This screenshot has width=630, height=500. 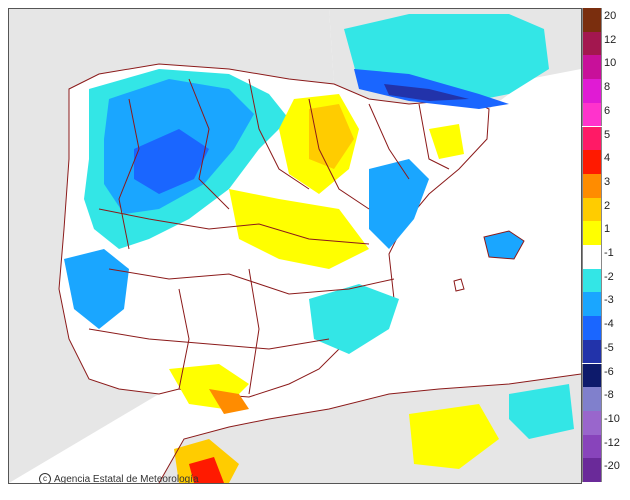 What do you see at coordinates (426, 92) in the screenshot?
I see `cold-area-pyrenees-deep` at bounding box center [426, 92].